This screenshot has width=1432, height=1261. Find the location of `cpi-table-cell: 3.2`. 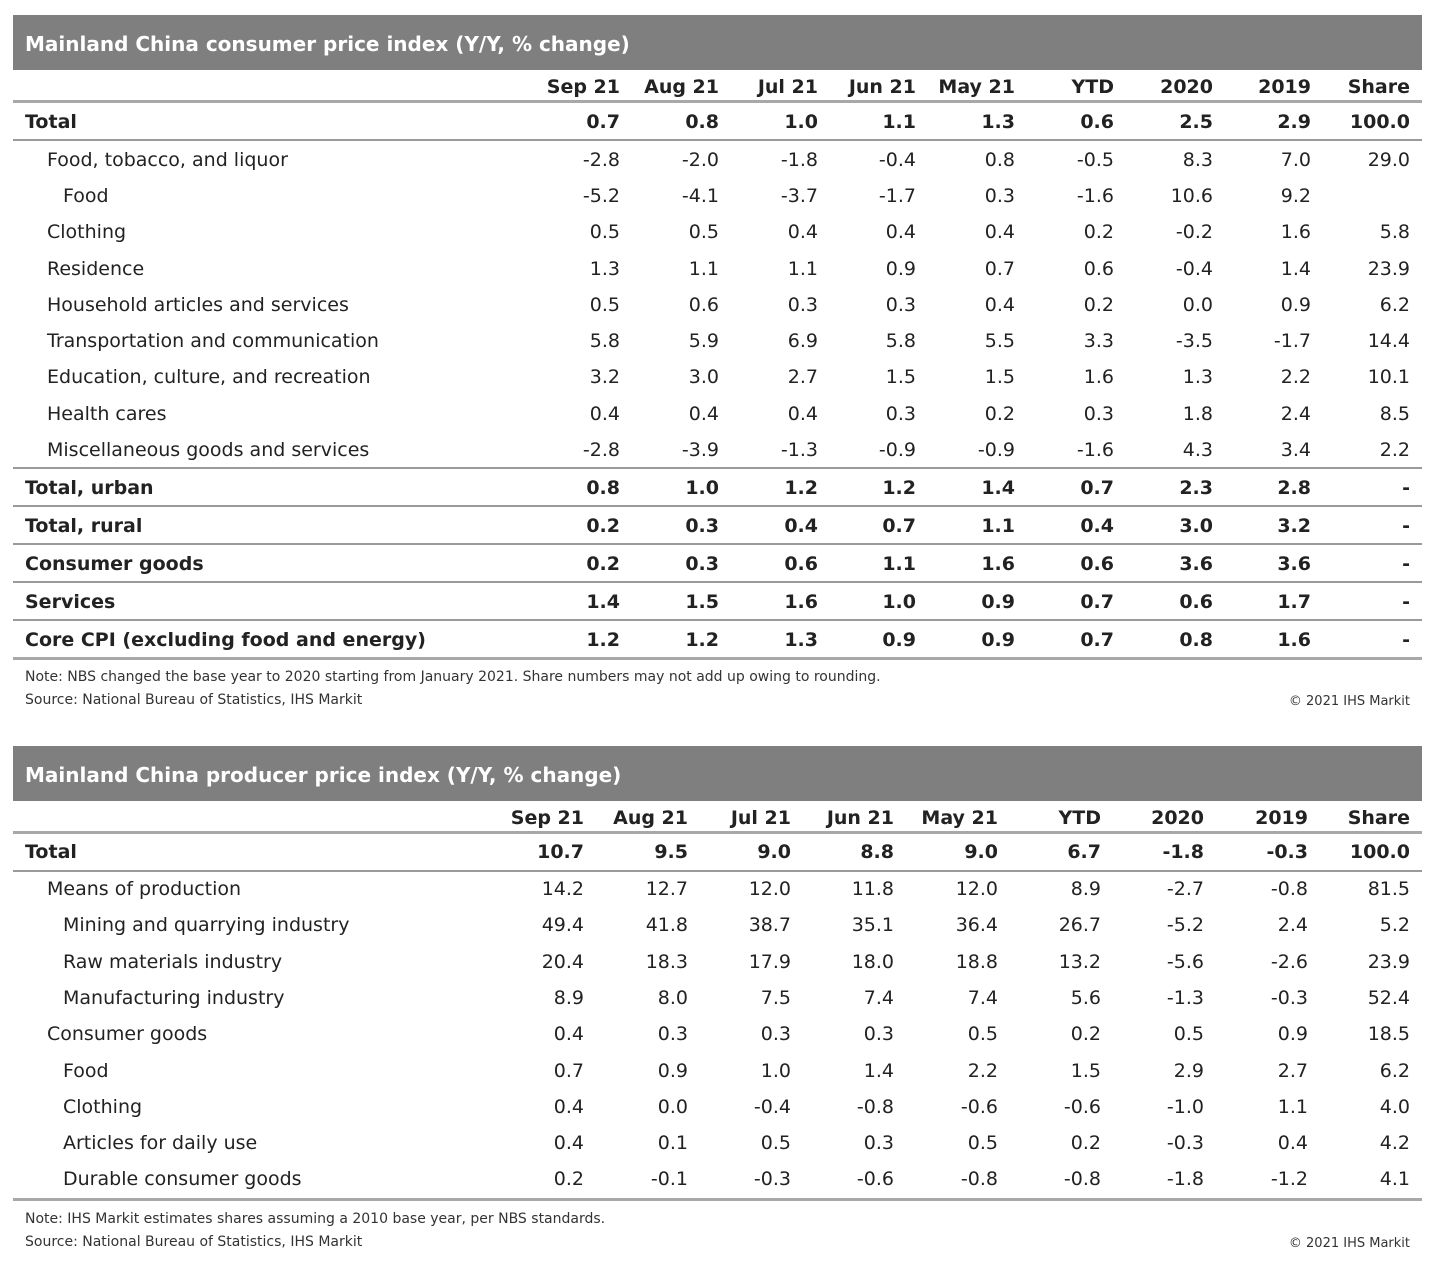

cpi-table-cell: 3.2 is located at coordinates (604, 377).